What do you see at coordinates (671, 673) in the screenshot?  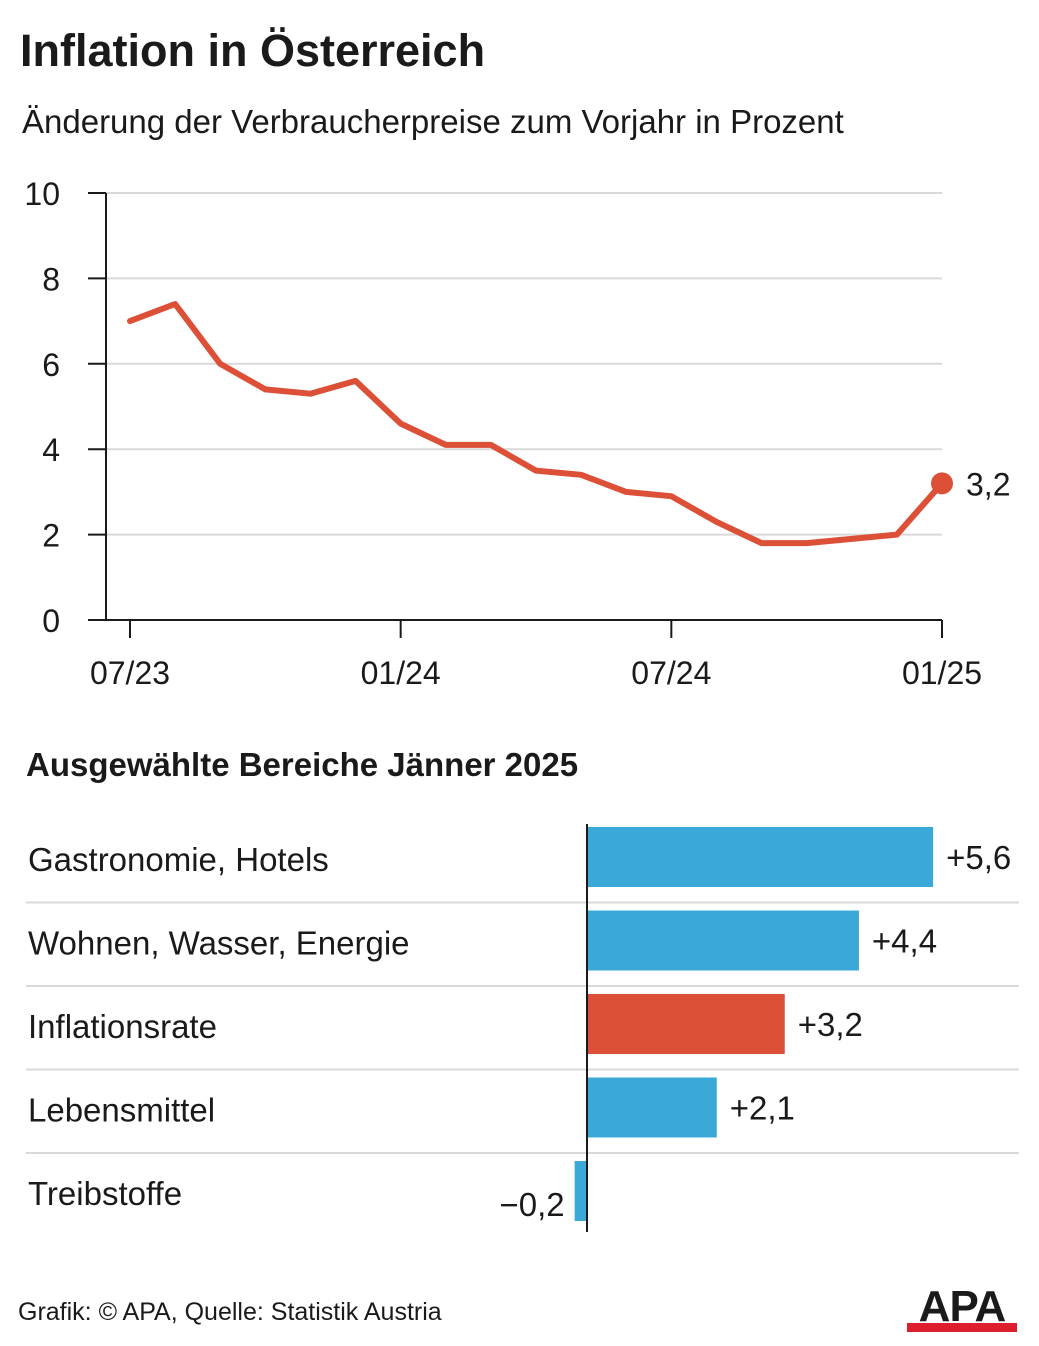 I see `x-tick-label: 07/24` at bounding box center [671, 673].